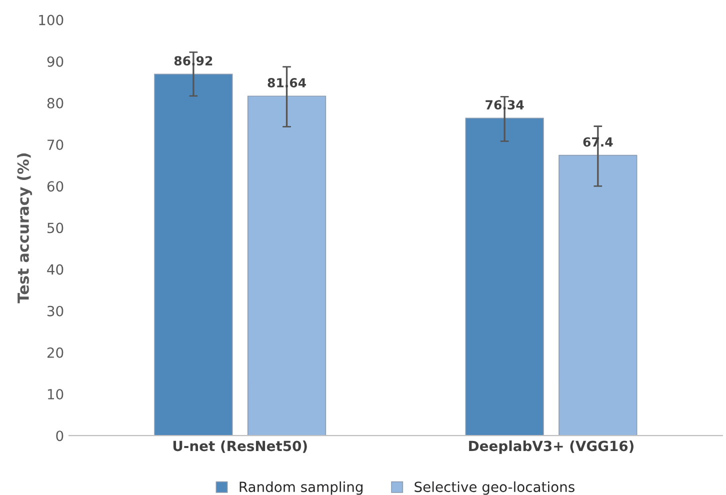 The height and width of the screenshot is (495, 726). I want to click on y-tick-label: 0, so click(60, 436).